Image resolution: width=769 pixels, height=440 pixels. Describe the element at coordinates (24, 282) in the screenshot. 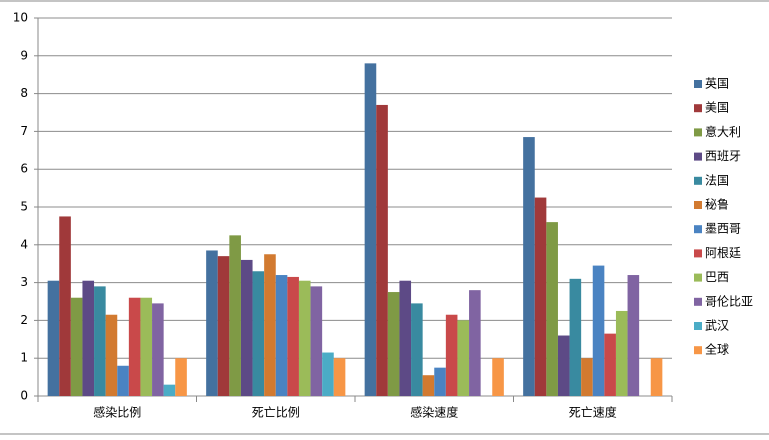

I see `y-tick-label: 3` at that location.